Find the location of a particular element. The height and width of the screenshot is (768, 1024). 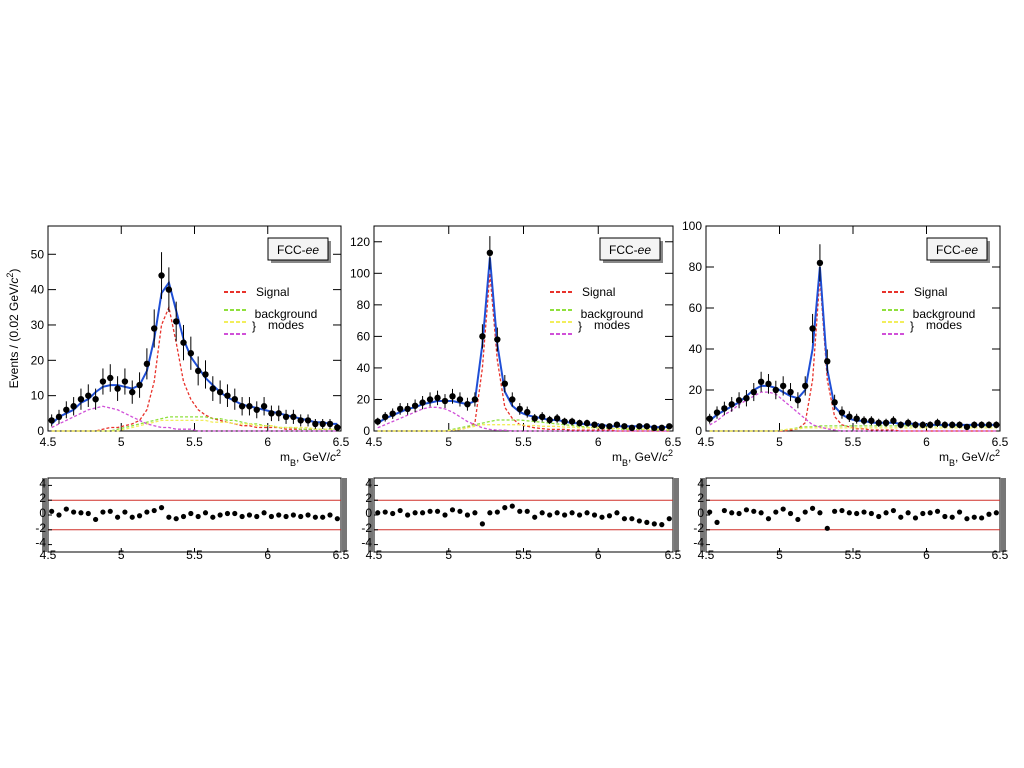

pull-x-tick-label: 5.5 is located at coordinates (194, 555).